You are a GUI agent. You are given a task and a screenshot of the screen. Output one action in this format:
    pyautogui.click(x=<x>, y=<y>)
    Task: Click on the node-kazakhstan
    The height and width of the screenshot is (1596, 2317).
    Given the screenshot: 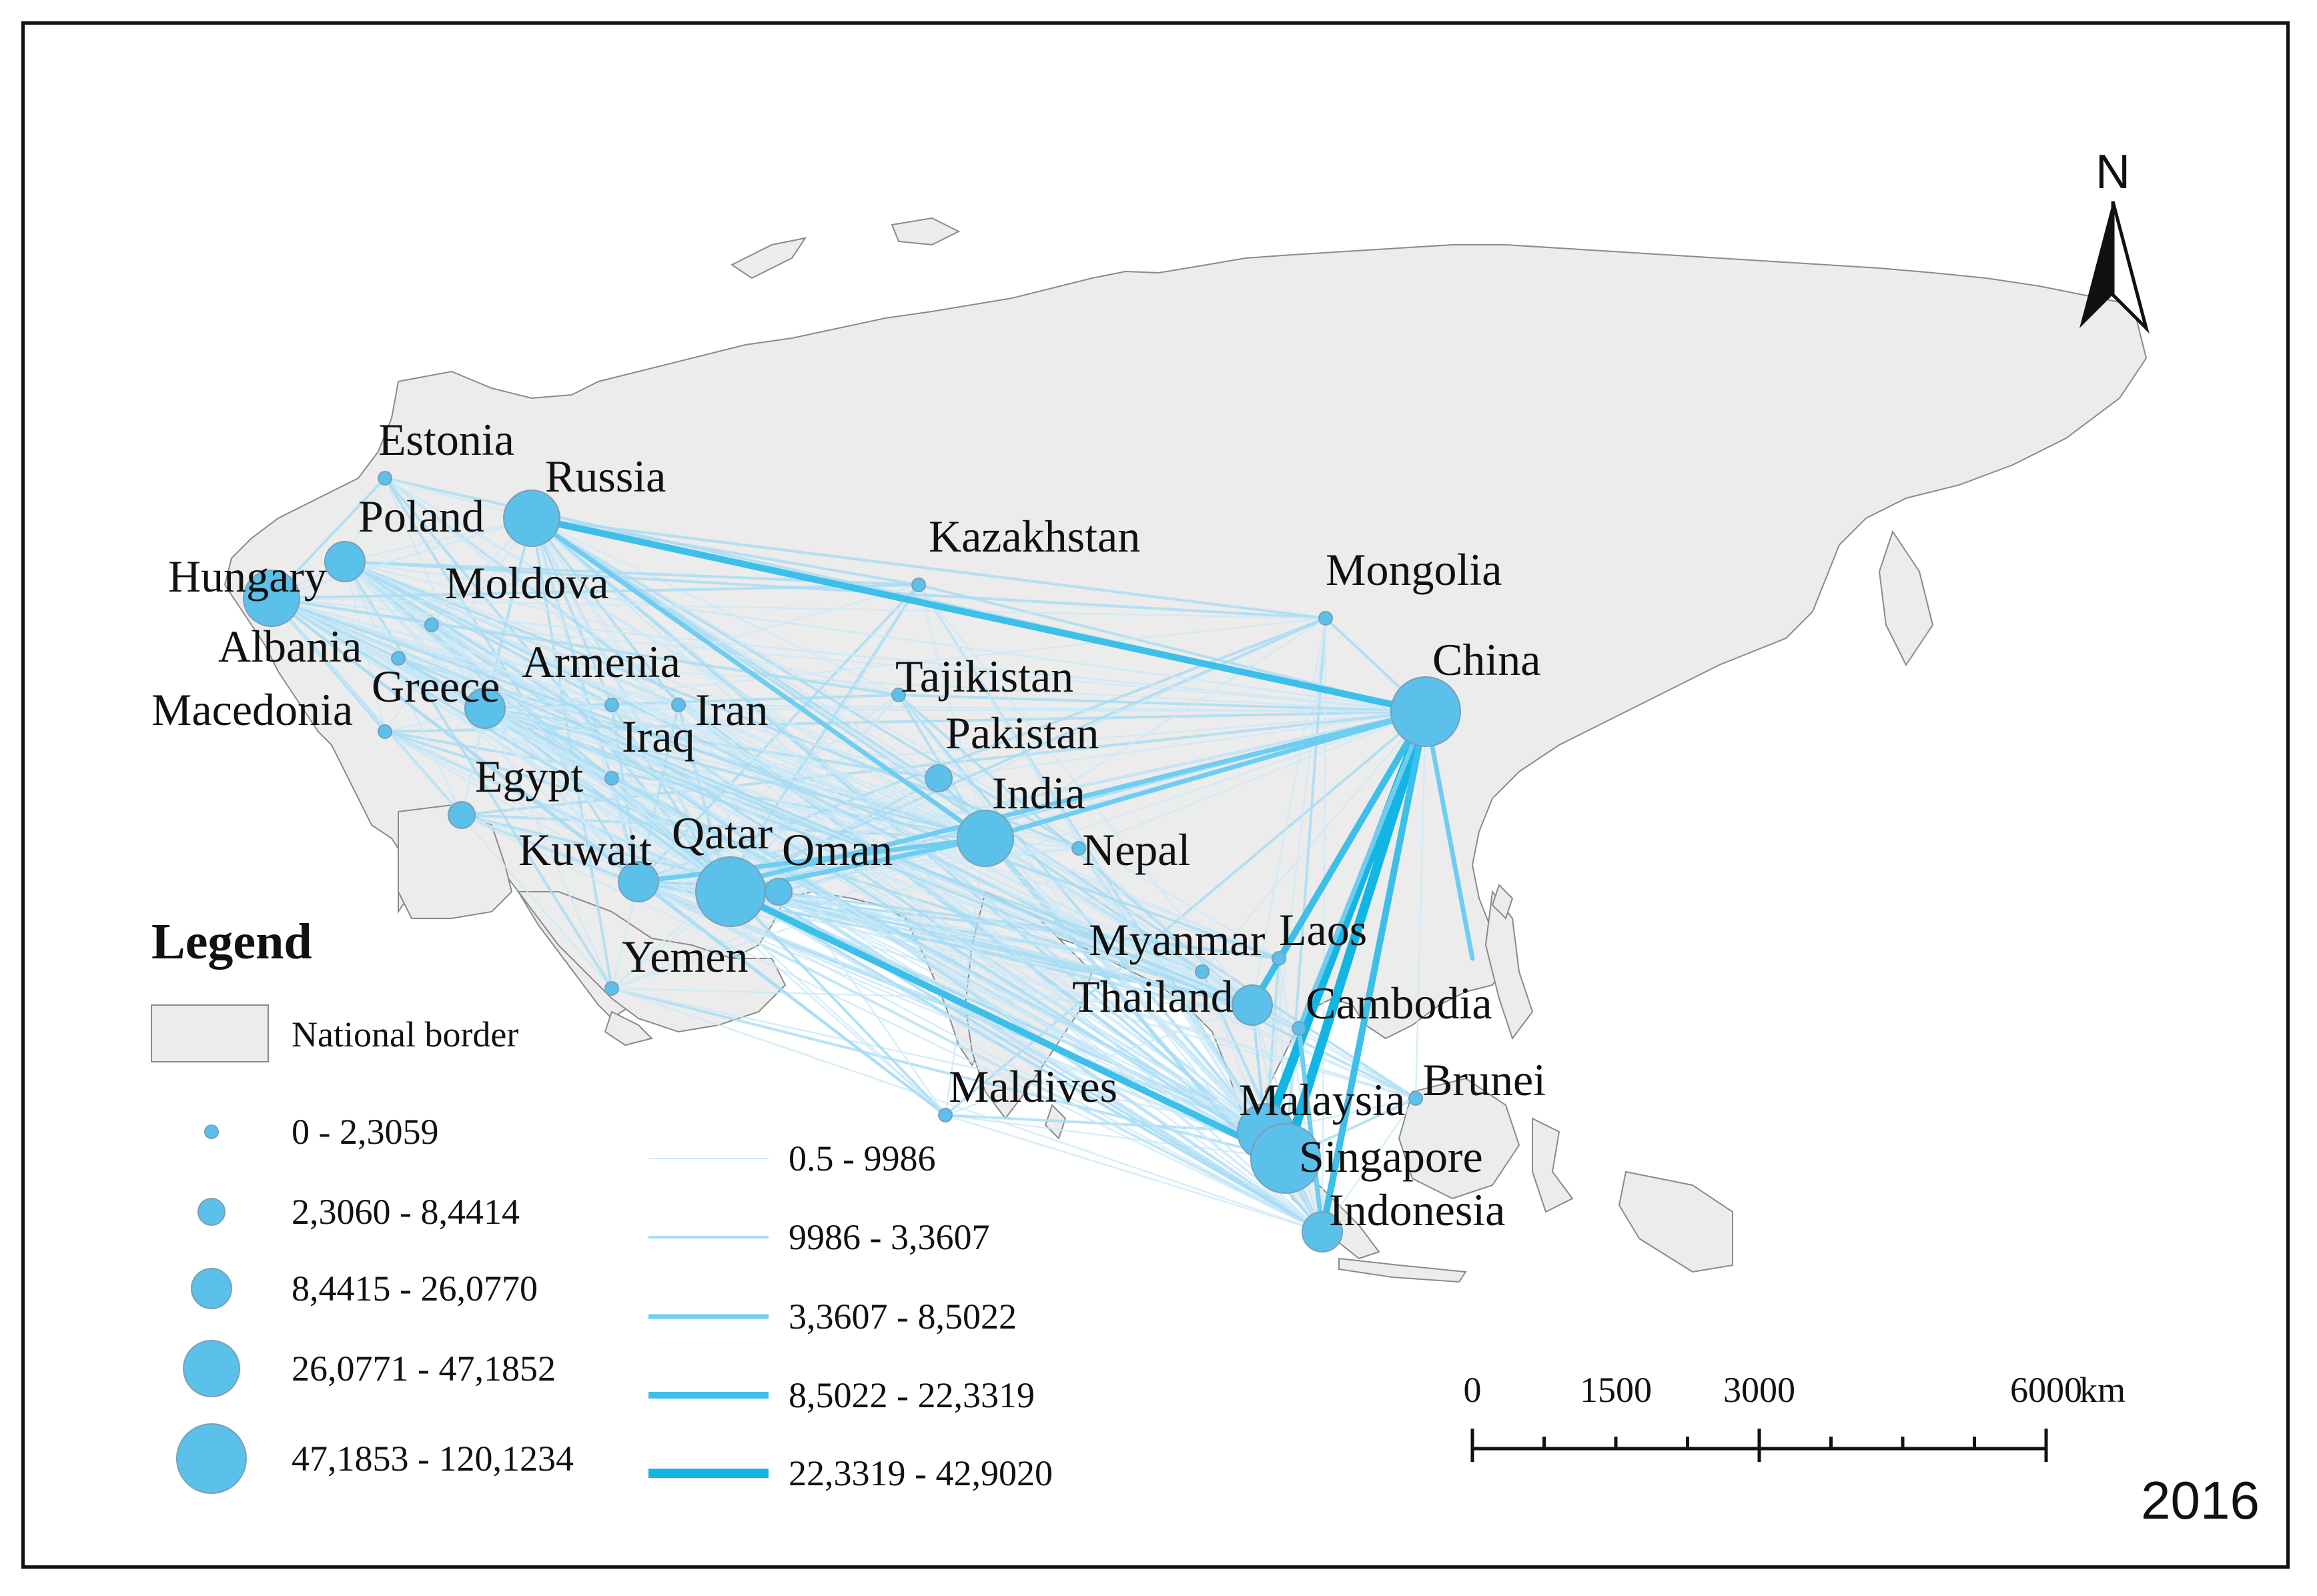 What is the action you would take?
    pyautogui.click(x=918, y=585)
    